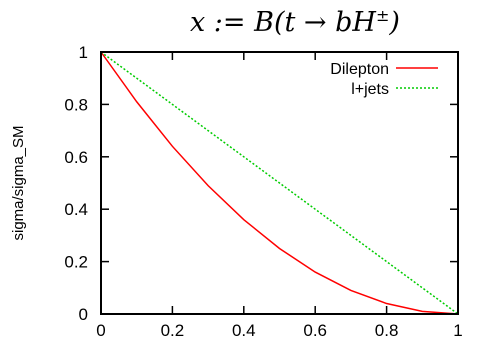 The width and height of the screenshot is (481, 347). I want to click on y-tick-label: 0.4, so click(76, 209).